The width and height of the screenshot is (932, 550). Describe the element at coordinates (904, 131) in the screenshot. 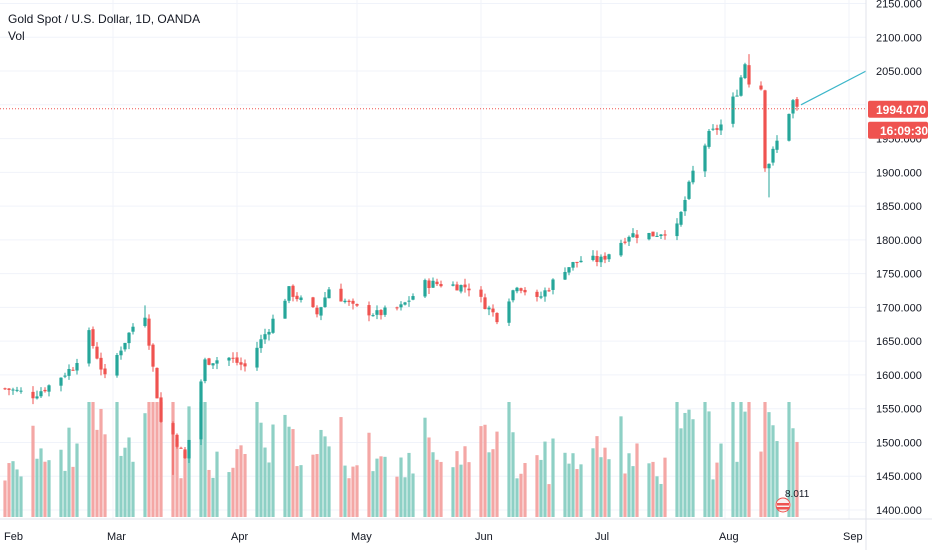

I see `countdown-value: 16:09:30` at that location.